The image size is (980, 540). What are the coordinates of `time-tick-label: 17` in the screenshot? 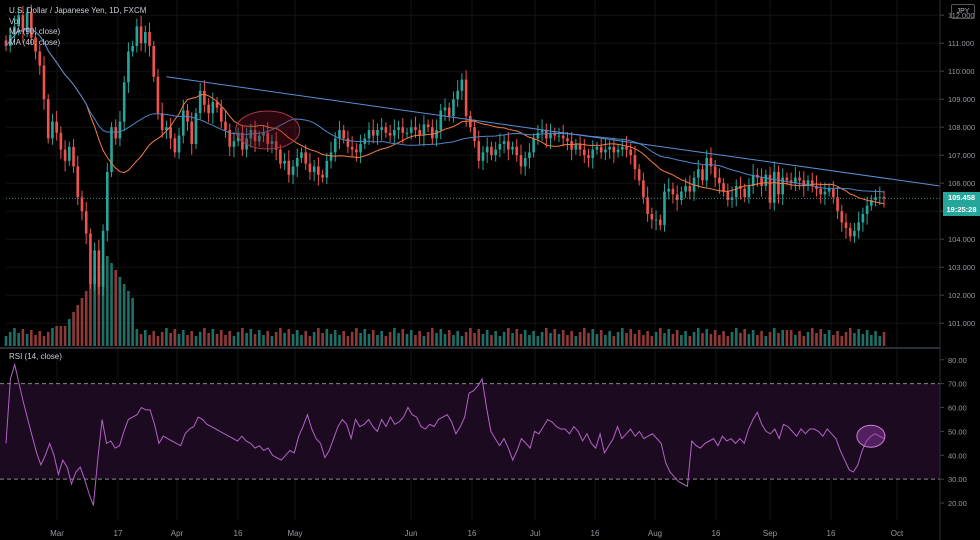 It's located at (118, 533).